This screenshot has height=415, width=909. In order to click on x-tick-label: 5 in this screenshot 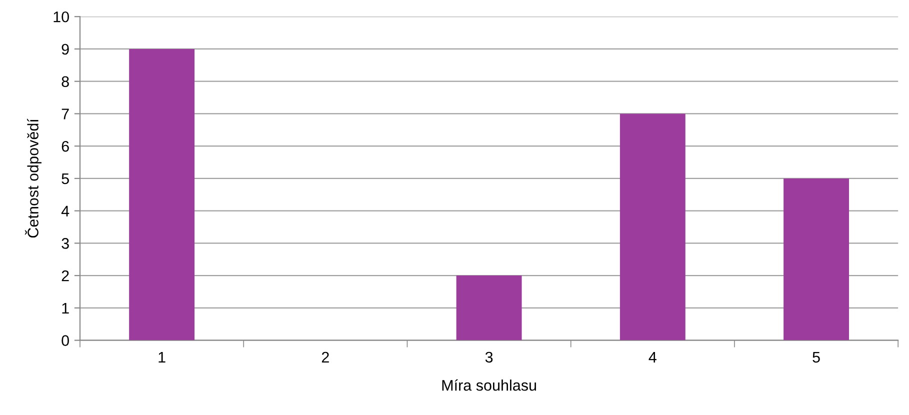, I will do `click(816, 357)`.